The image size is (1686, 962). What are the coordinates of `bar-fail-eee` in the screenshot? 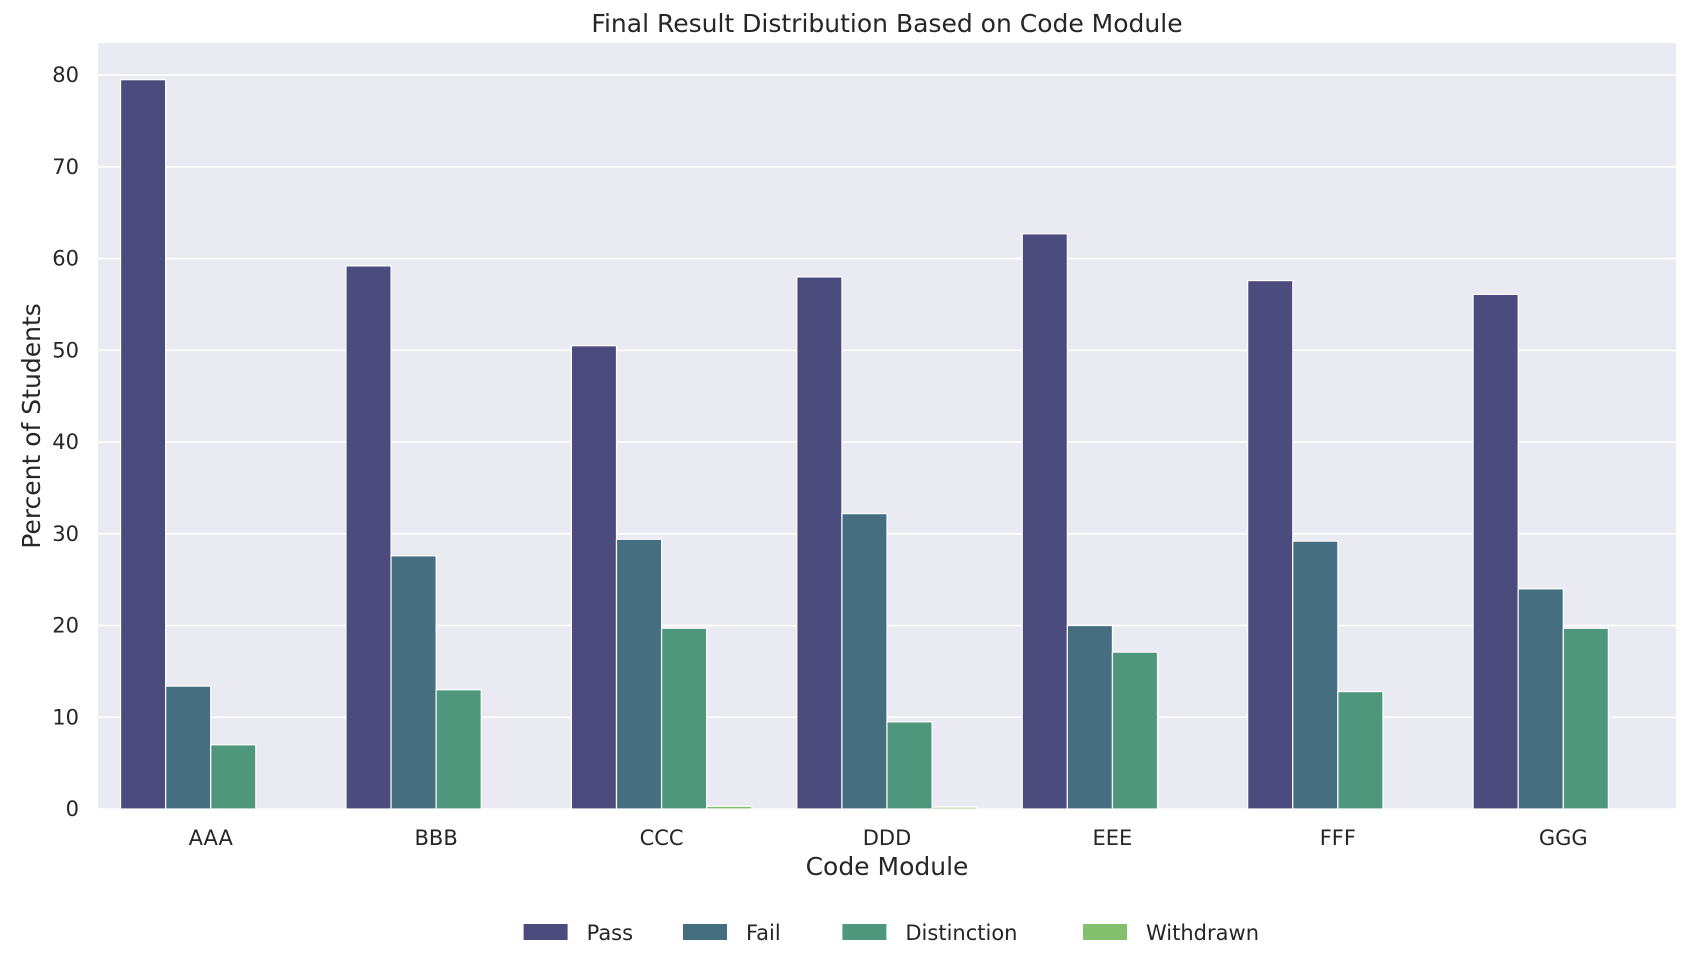 It's located at (1090, 717).